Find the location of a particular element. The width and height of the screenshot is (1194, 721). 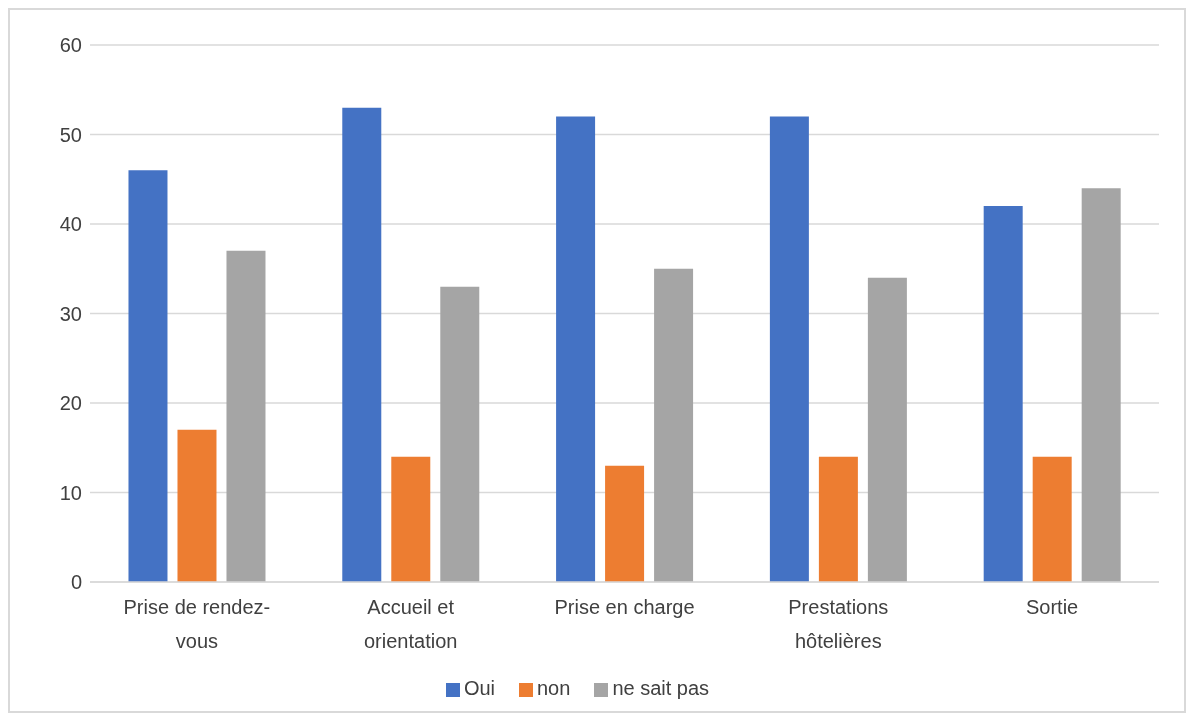

legend-label: ne sait pas is located at coordinates (661, 688).